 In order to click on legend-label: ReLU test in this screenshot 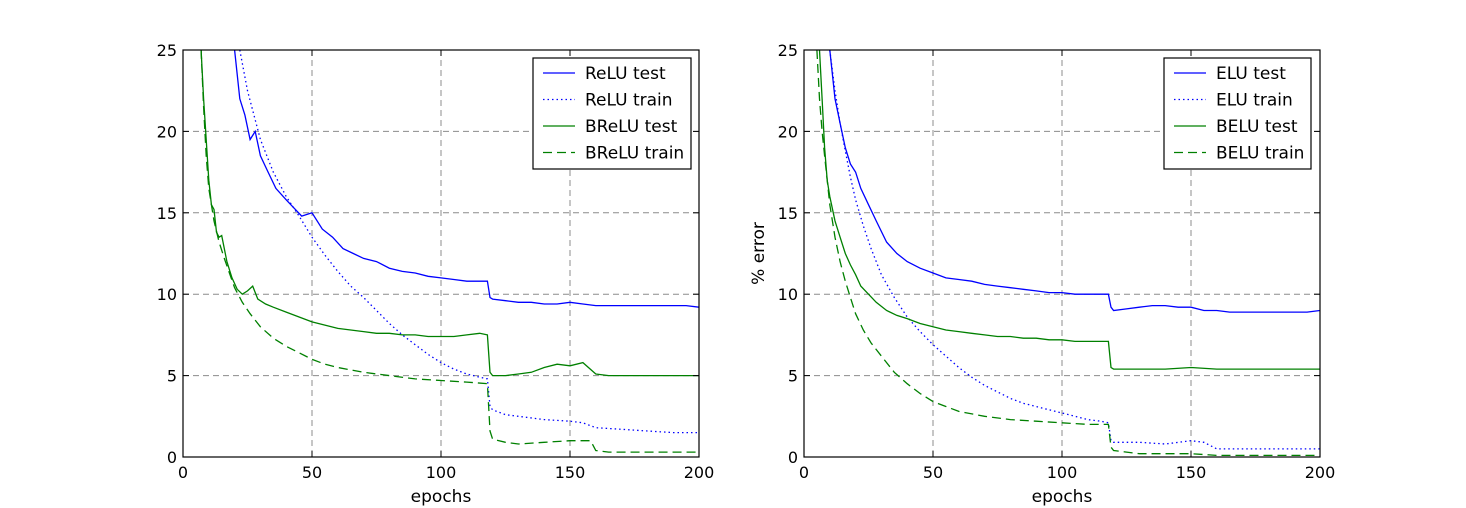, I will do `click(625, 74)`.